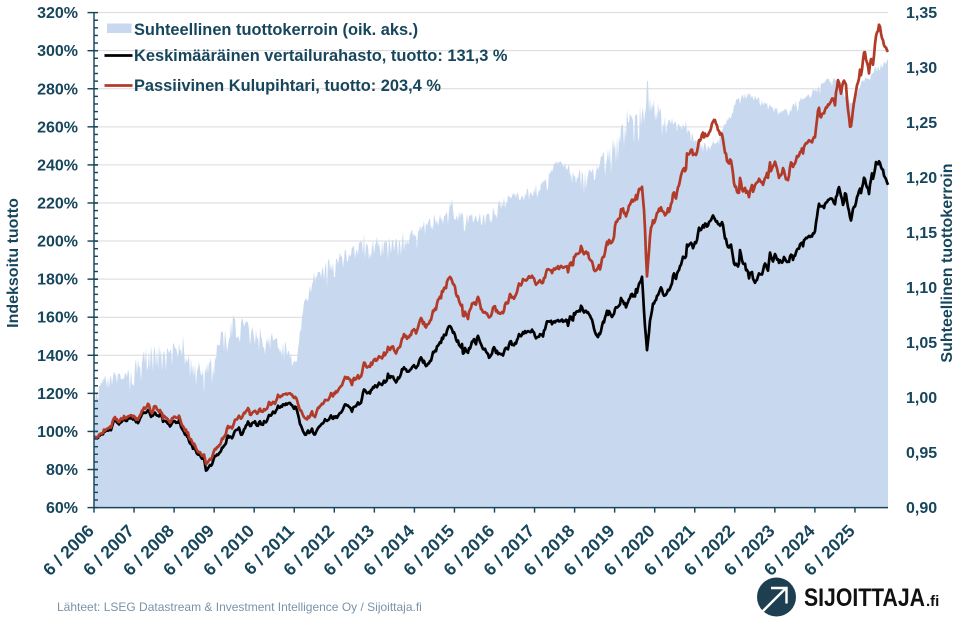 The height and width of the screenshot is (629, 968). What do you see at coordinates (921, 508) in the screenshot?
I see `svg-text: 0,90` at bounding box center [921, 508].